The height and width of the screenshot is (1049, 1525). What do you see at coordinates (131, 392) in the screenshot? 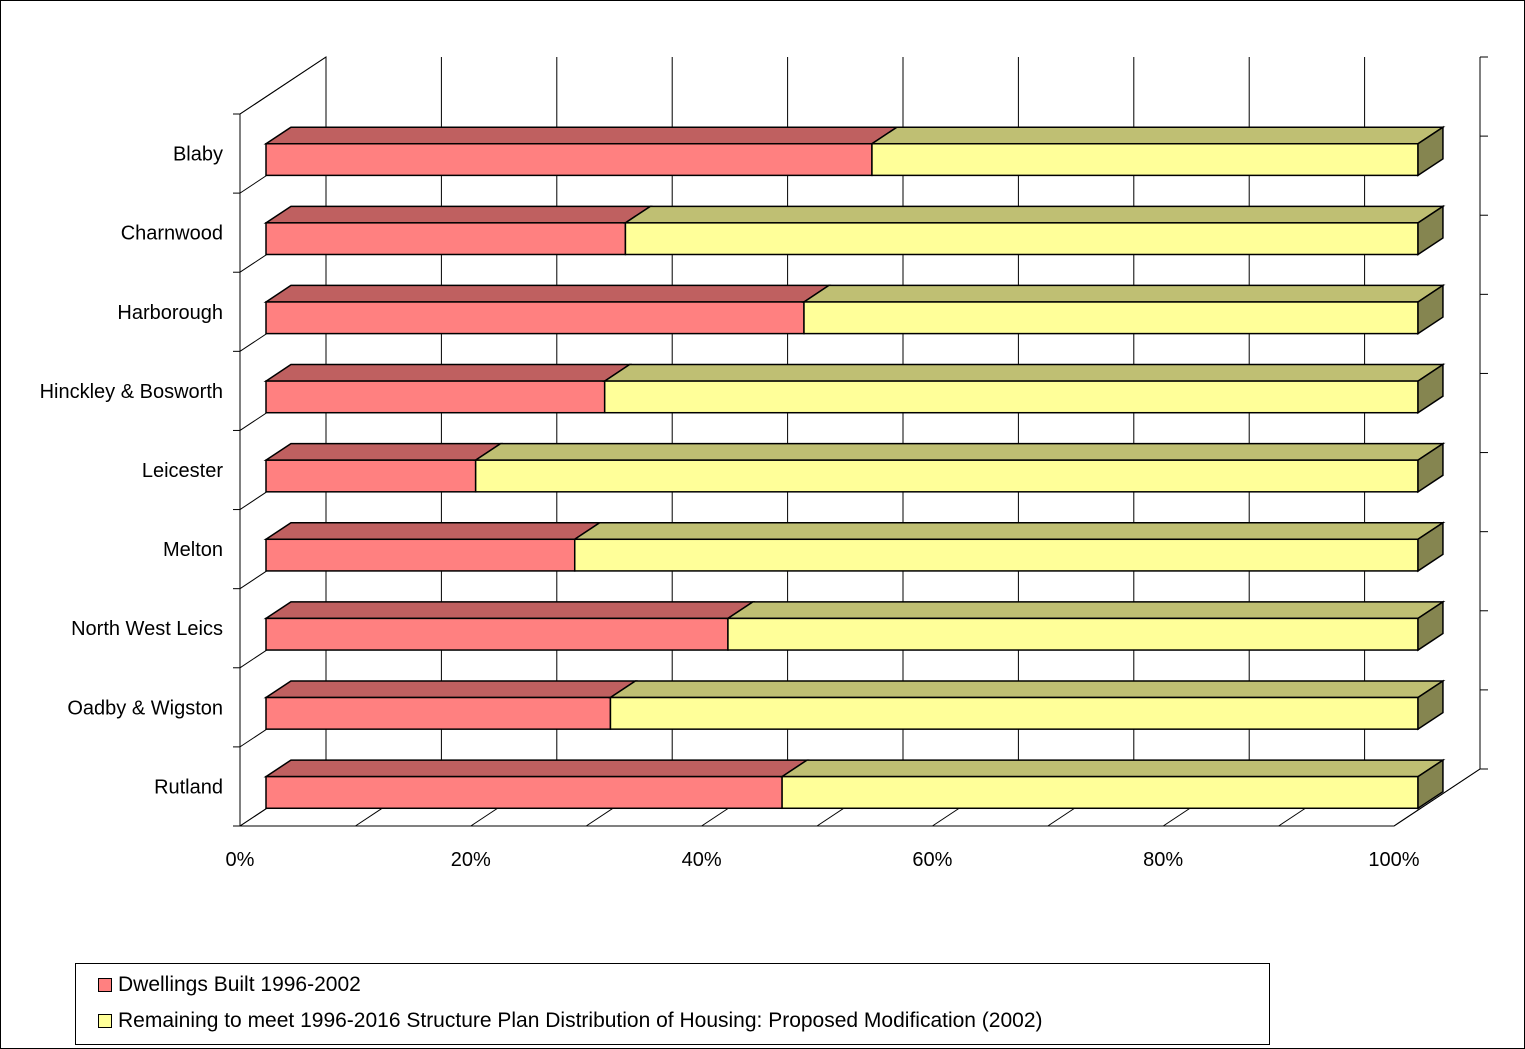
I see `category-label: Hinckley & Bosworth` at bounding box center [131, 392].